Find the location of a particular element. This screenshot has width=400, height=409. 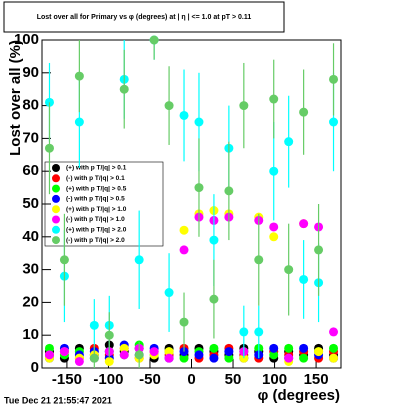

y-tick-label: 10 is located at coordinates (30, 334).